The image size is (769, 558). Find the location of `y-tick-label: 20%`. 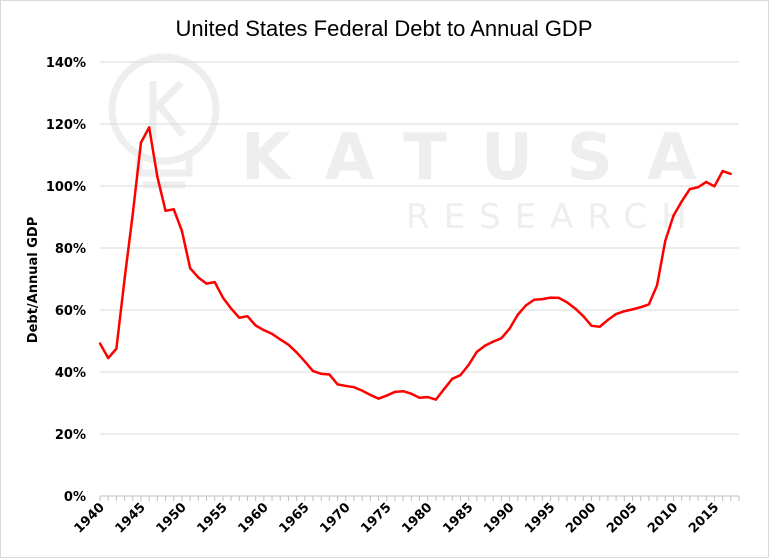

y-tick-label: 20% is located at coordinates (70, 435).